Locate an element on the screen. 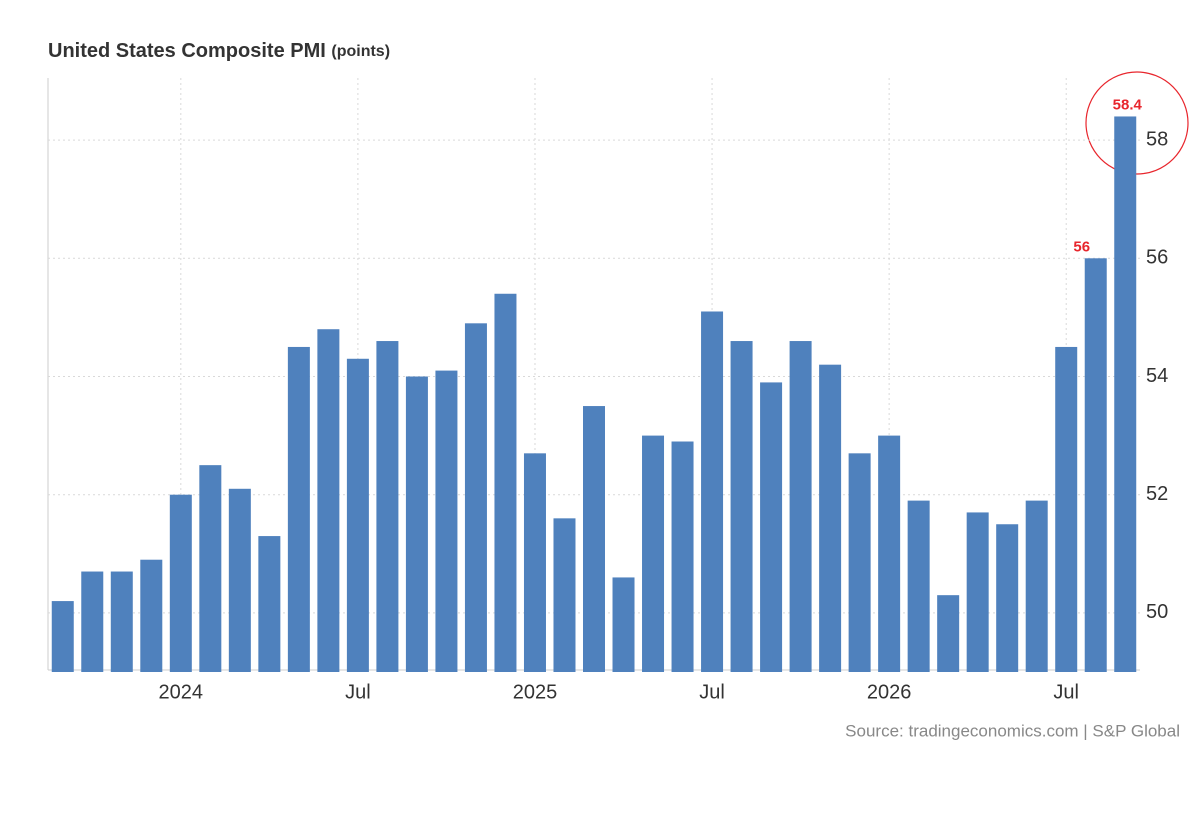 The width and height of the screenshot is (1200, 820). y-tick-label: 50 is located at coordinates (1157, 612).